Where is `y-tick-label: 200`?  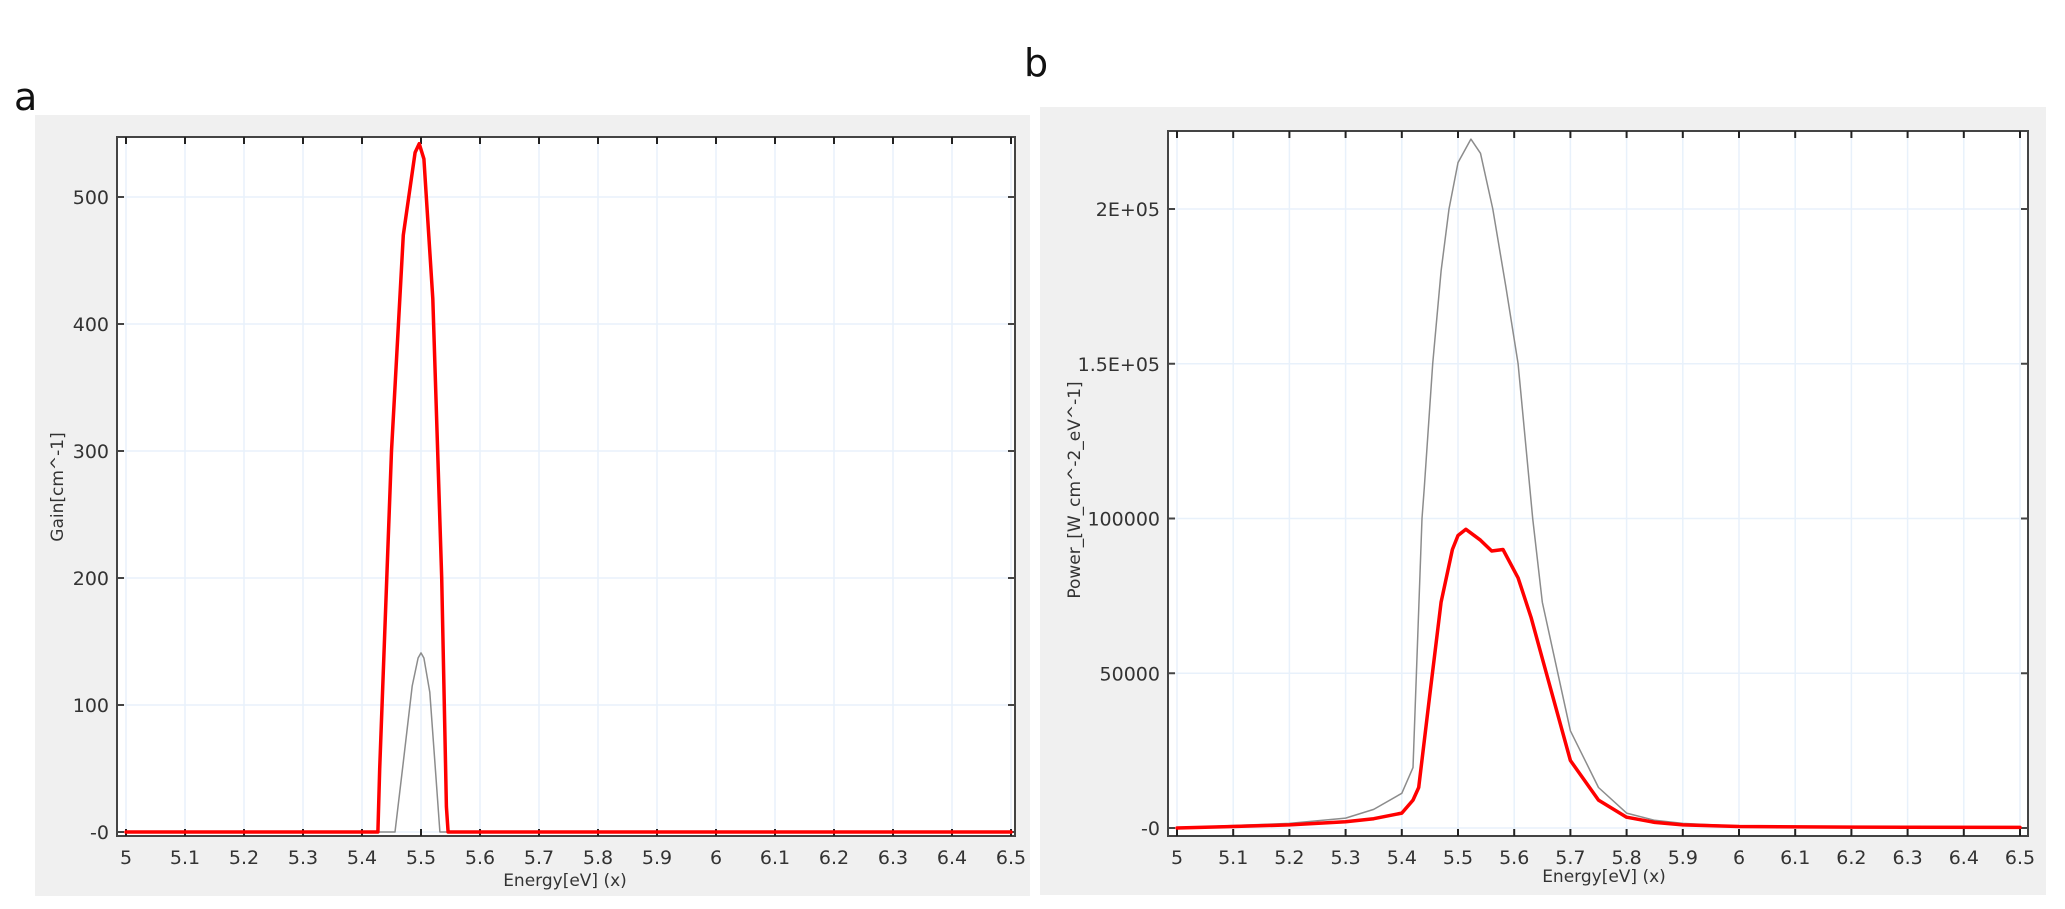 y-tick-label: 200 is located at coordinates (91, 579).